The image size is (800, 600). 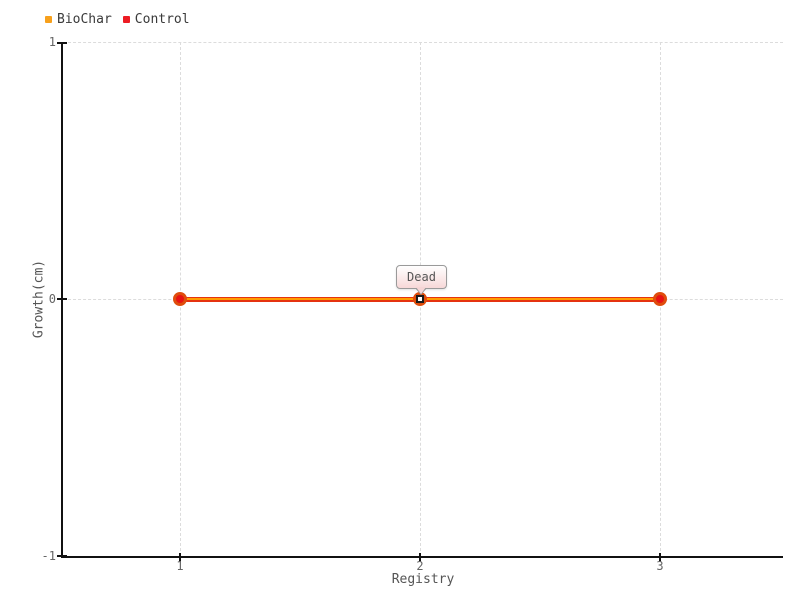 What do you see at coordinates (117, 19) in the screenshot?
I see `legend: BioChar Control` at bounding box center [117, 19].